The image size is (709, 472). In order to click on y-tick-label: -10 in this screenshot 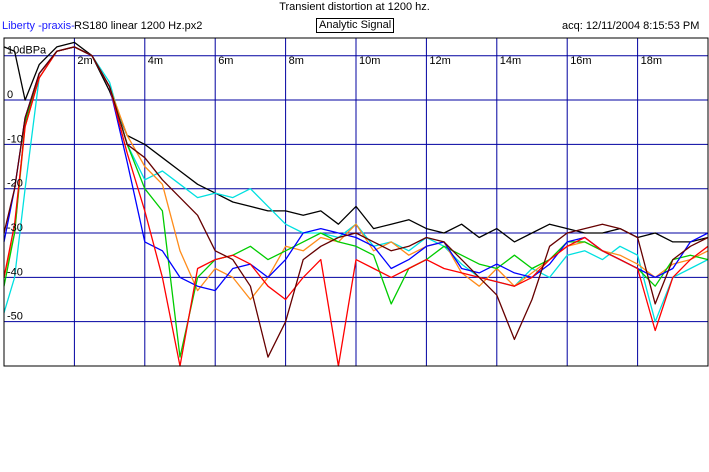, I will do `click(15, 139)`.